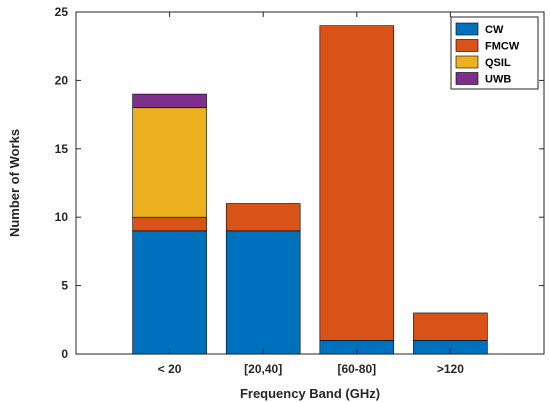  What do you see at coordinates (64, 286) in the screenshot?
I see `y-tick-label: 5` at bounding box center [64, 286].